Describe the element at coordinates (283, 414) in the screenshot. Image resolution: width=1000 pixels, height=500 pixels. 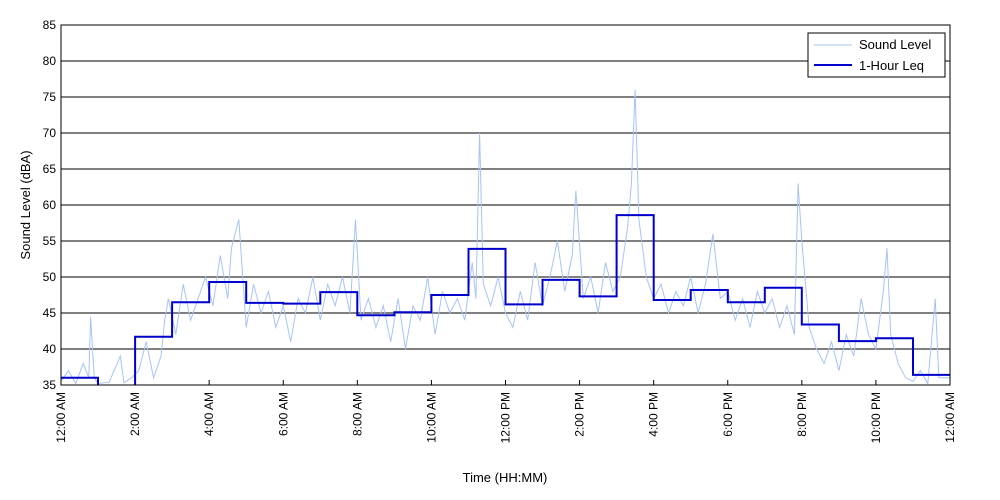
I see `x-tick-label: 6:00 AM` at that location.